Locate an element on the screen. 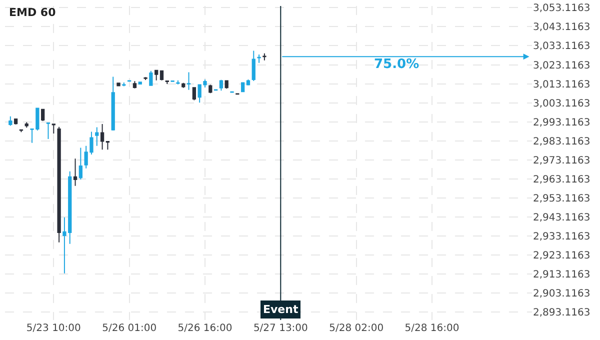 The width and height of the screenshot is (600, 340). x-tick-label: 5/28 16:00 is located at coordinates (432, 328).